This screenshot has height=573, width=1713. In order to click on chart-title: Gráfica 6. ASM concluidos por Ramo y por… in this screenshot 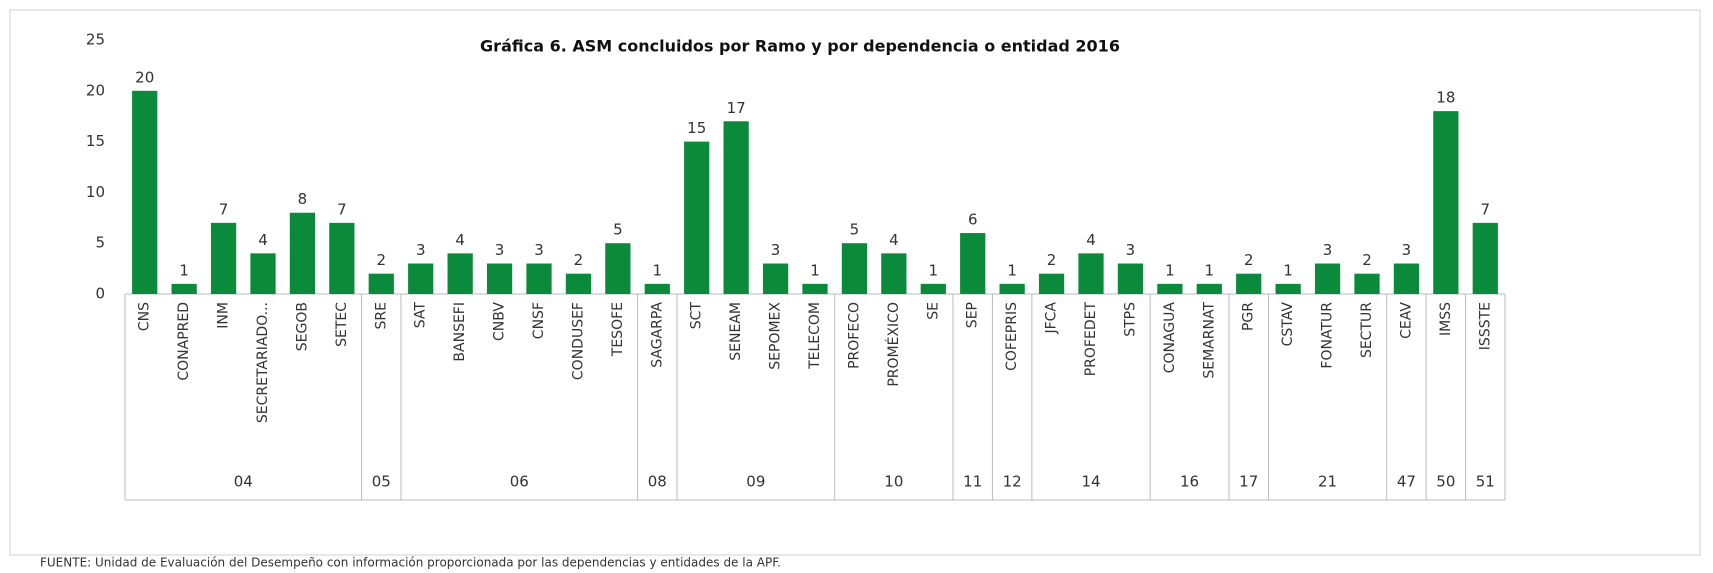, I will do `click(800, 46)`.